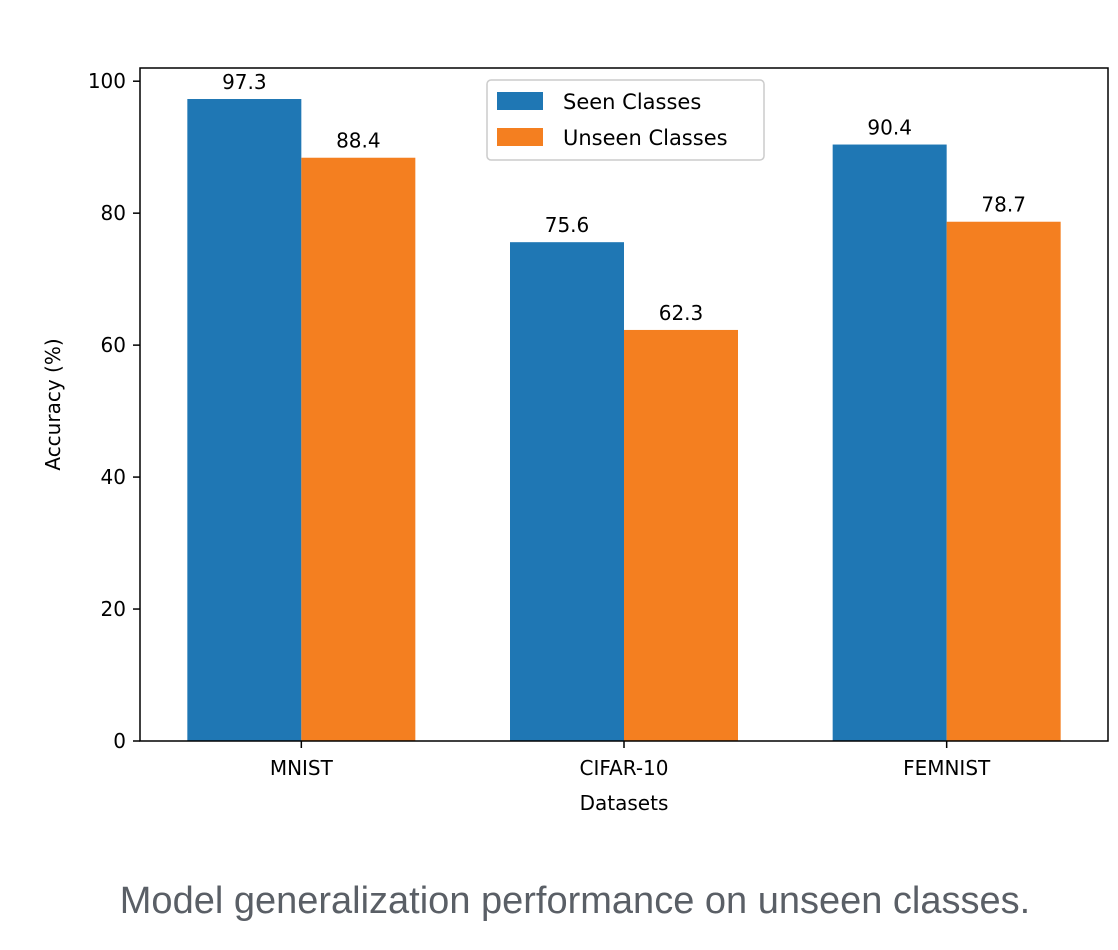 The width and height of the screenshot is (1118, 950). I want to click on y-tick-label: 40, so click(113, 477).